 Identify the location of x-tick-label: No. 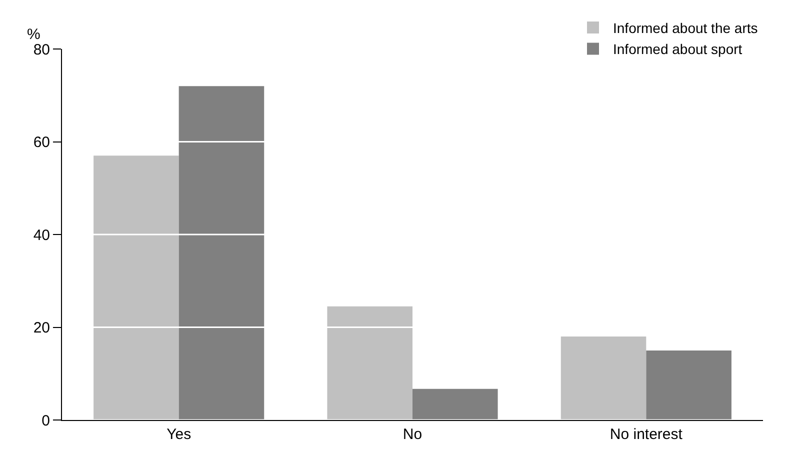
(412, 434).